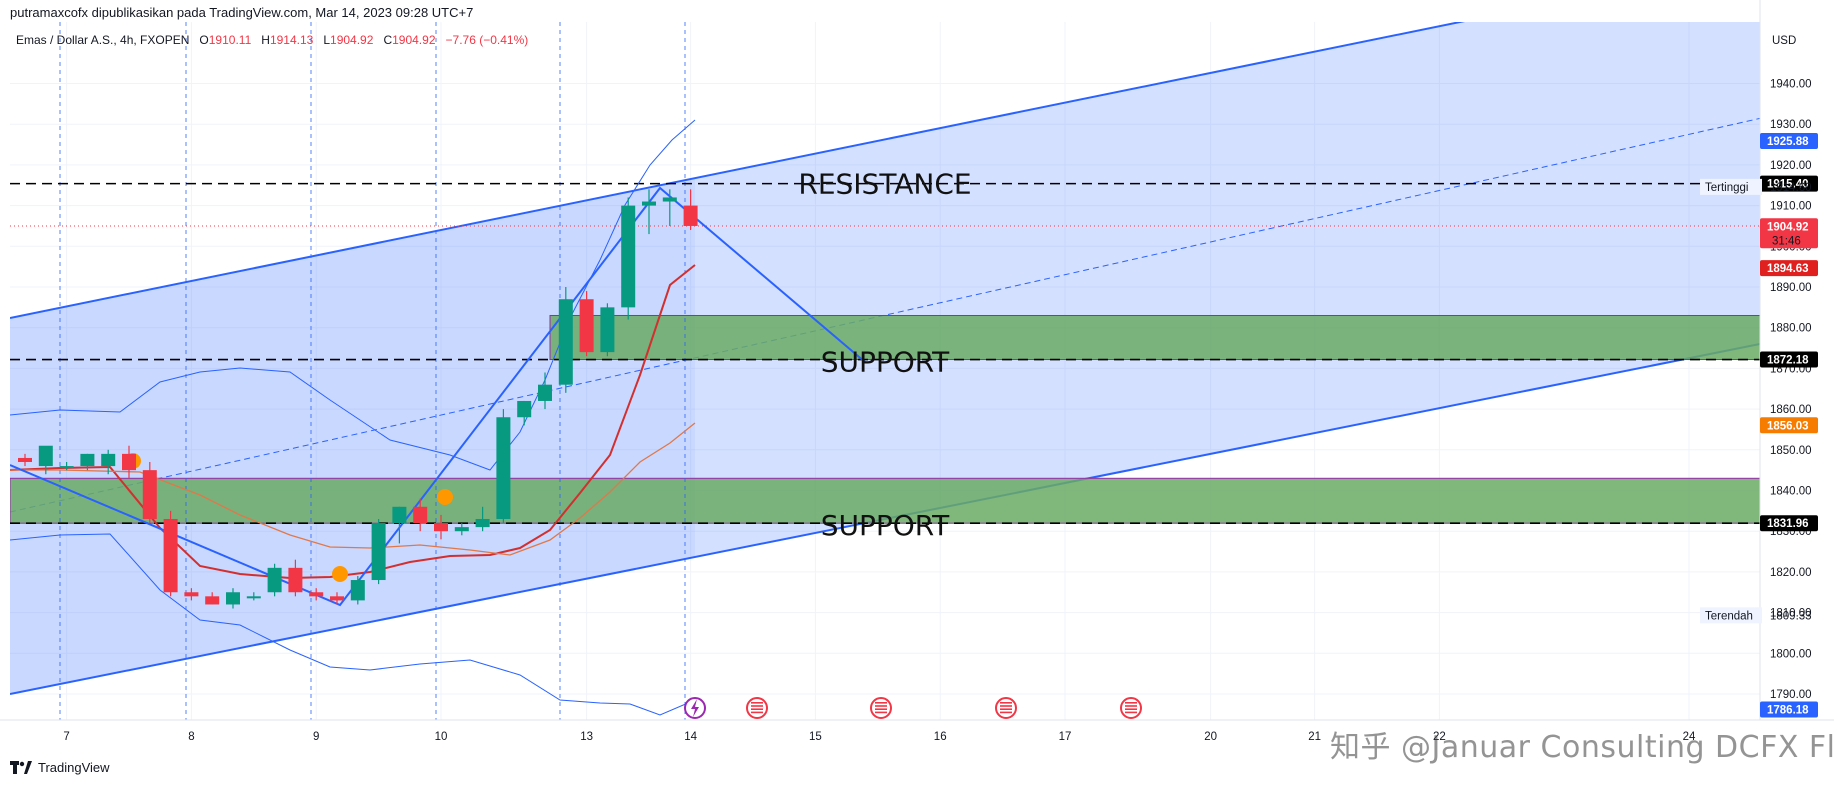  I want to click on change-value: −7.76 (−0.41%), so click(487, 40).